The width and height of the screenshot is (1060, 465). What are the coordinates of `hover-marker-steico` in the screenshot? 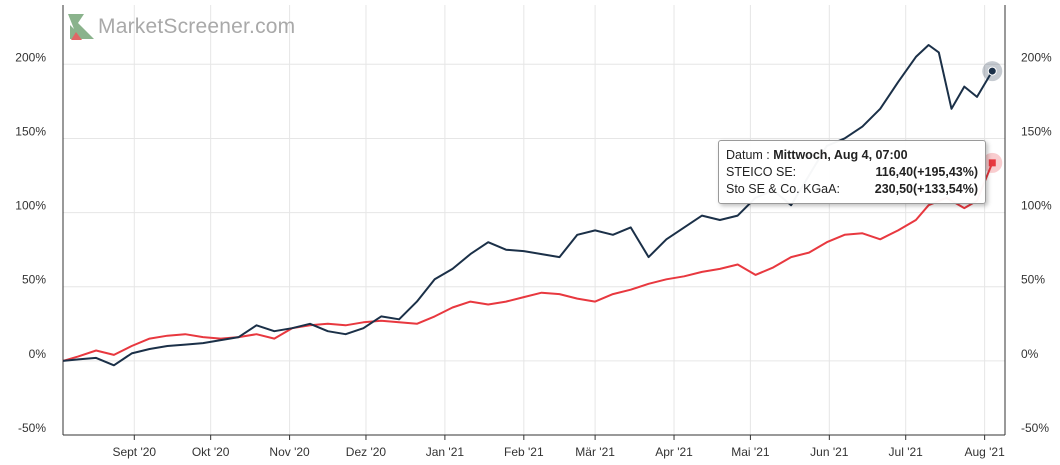 It's located at (992, 71).